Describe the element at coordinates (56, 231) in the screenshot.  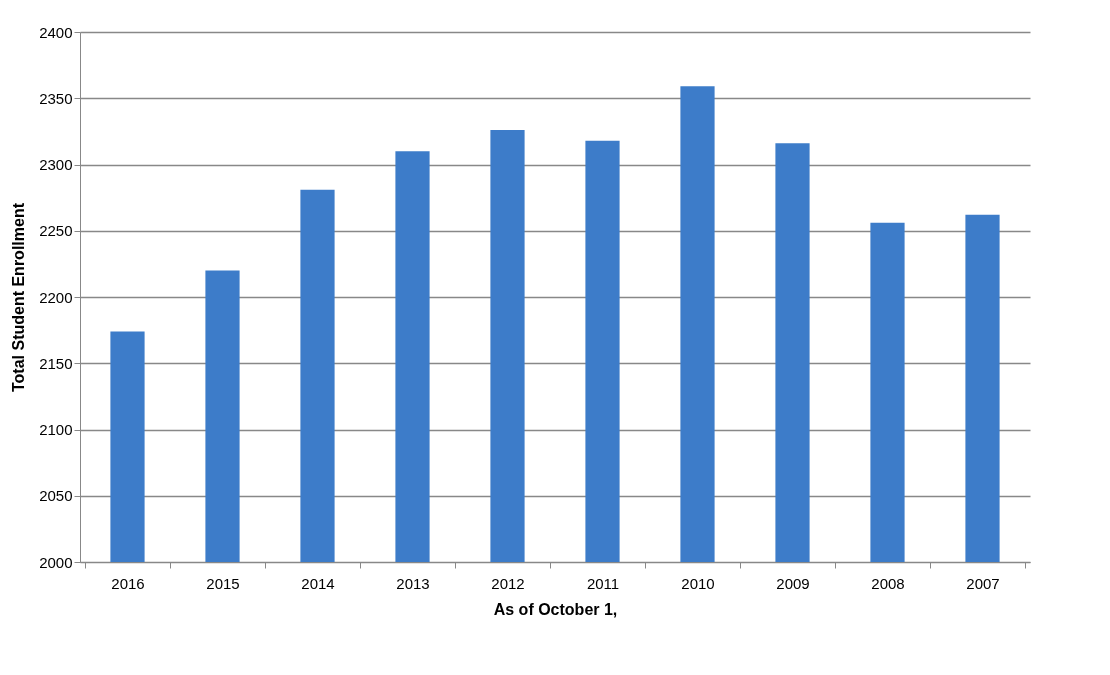
I see `y-tick-label: 2250` at that location.